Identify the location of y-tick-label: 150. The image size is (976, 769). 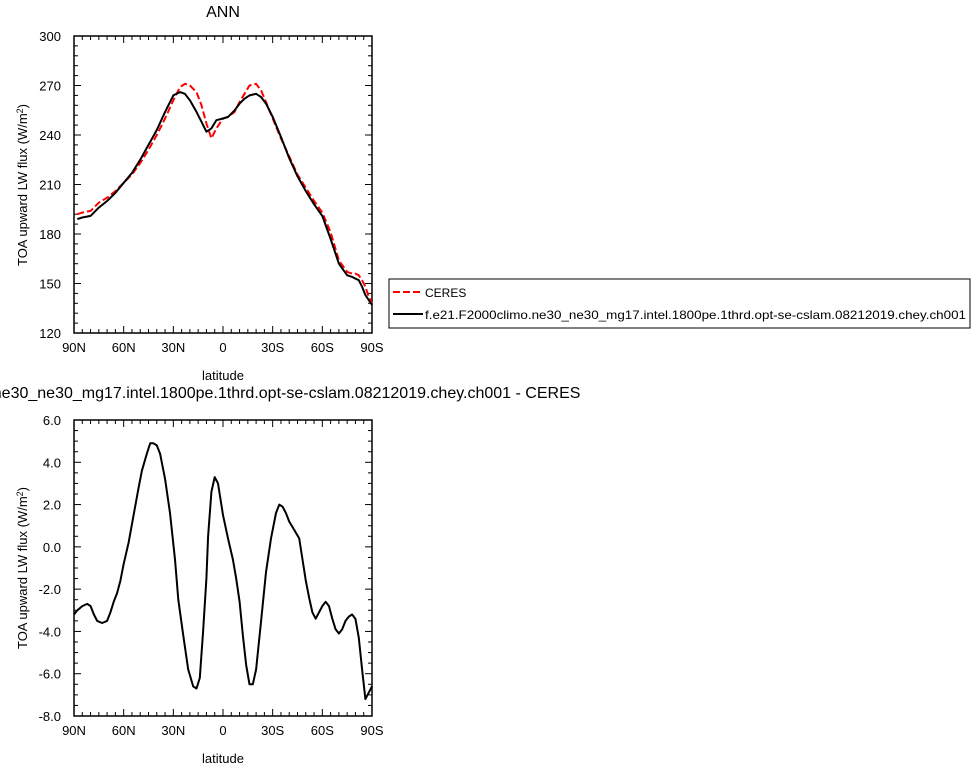
(50, 284).